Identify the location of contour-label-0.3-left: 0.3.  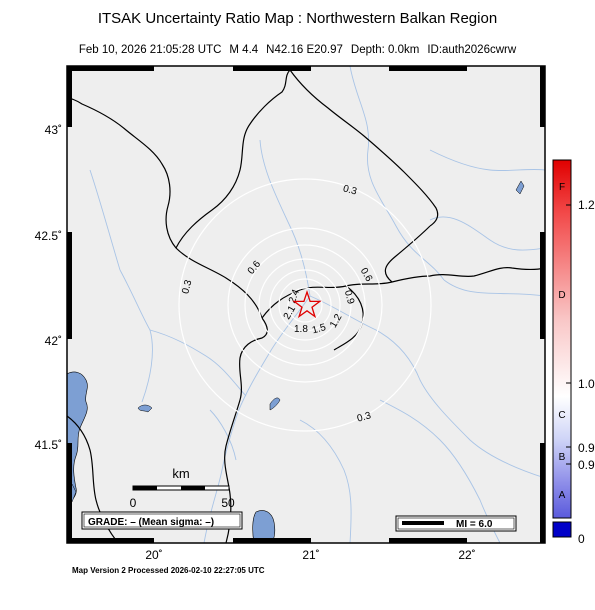
(187, 286).